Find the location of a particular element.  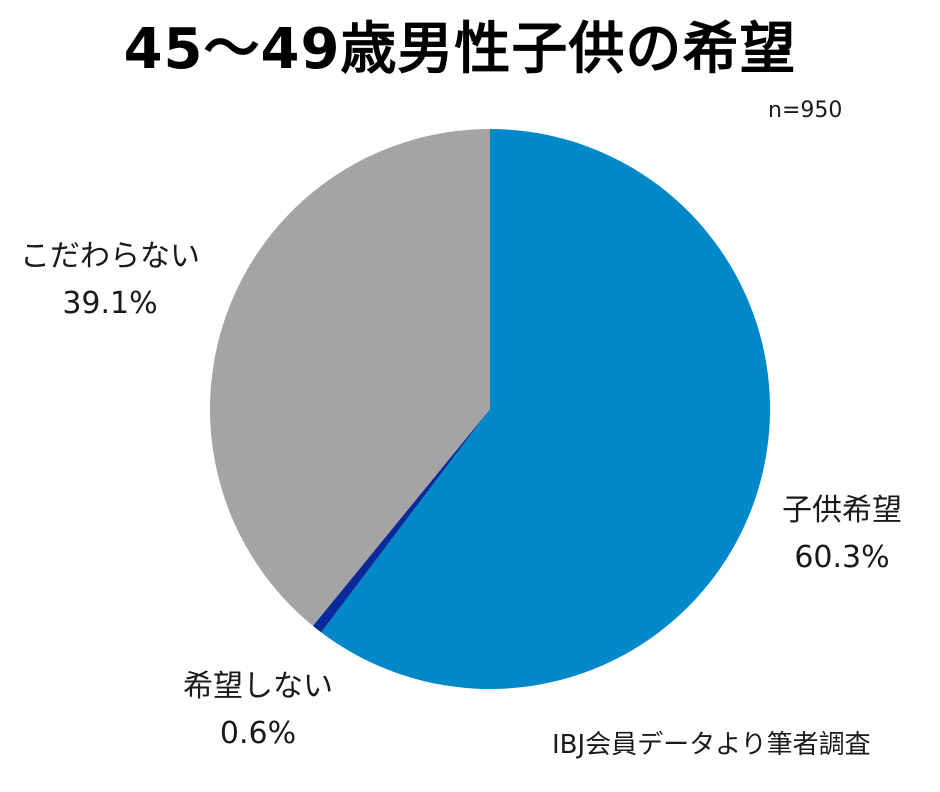

slice-label-want-children-name: 子供希望 is located at coordinates (842, 510).